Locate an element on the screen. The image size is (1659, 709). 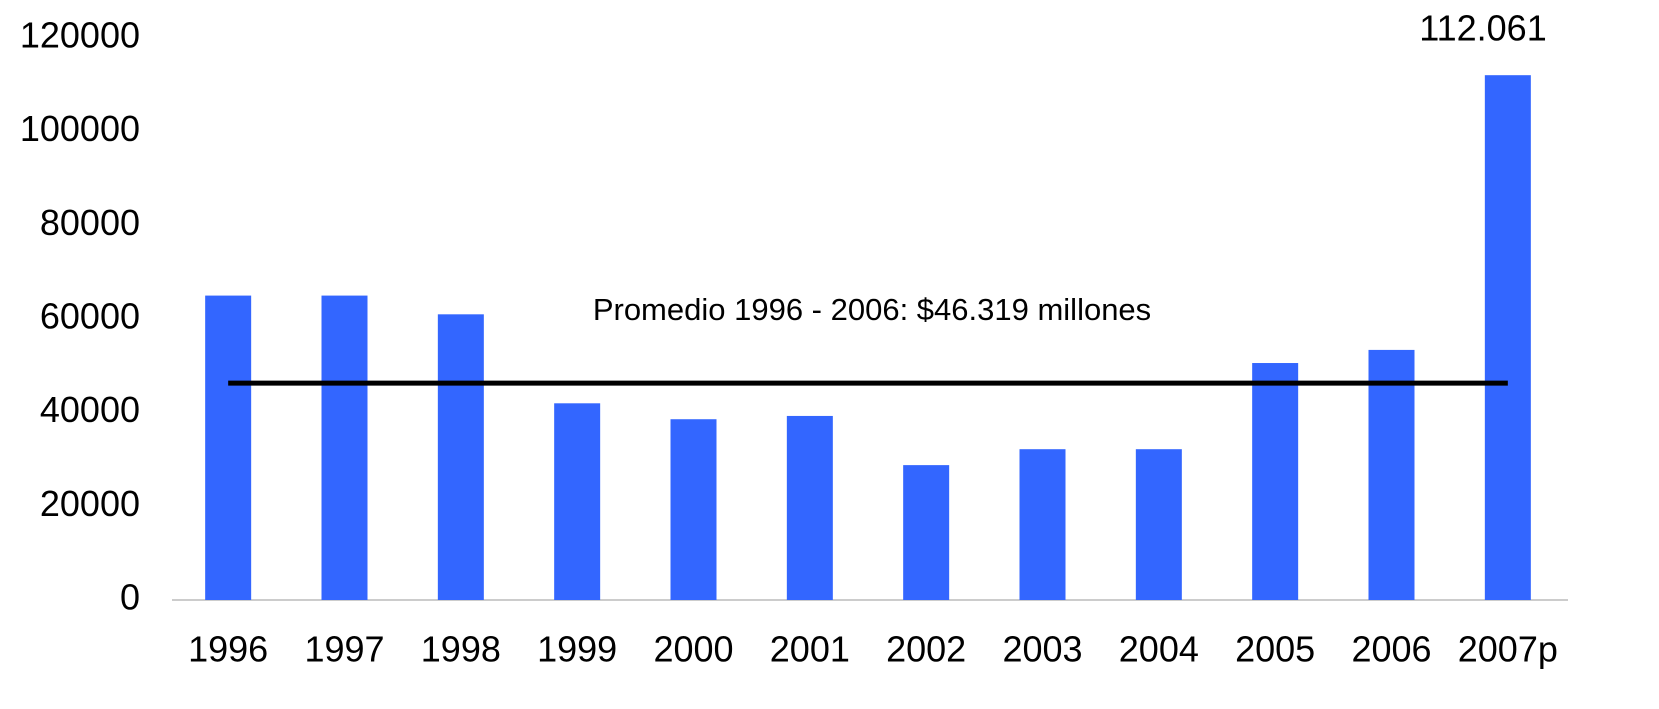
y-tick-label: 120000 is located at coordinates (80, 35).